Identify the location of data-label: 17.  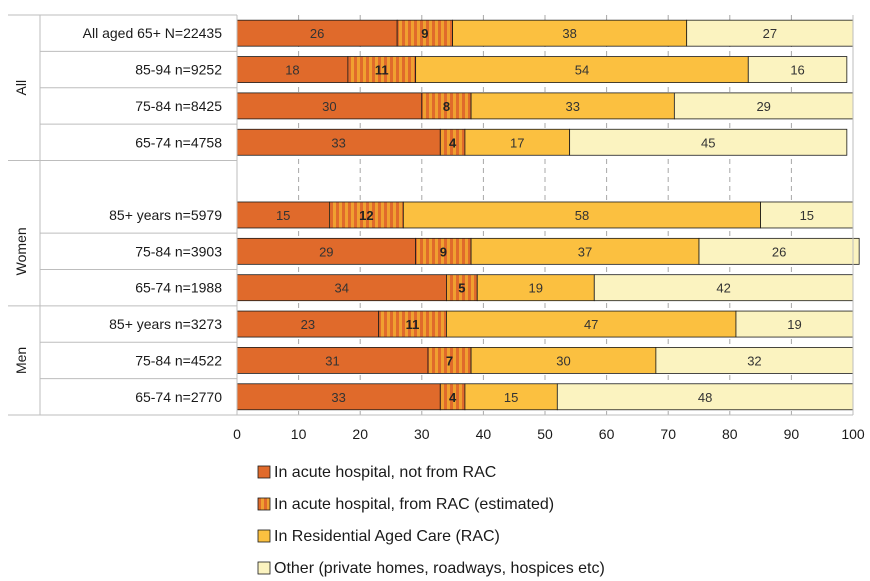
(517, 142).